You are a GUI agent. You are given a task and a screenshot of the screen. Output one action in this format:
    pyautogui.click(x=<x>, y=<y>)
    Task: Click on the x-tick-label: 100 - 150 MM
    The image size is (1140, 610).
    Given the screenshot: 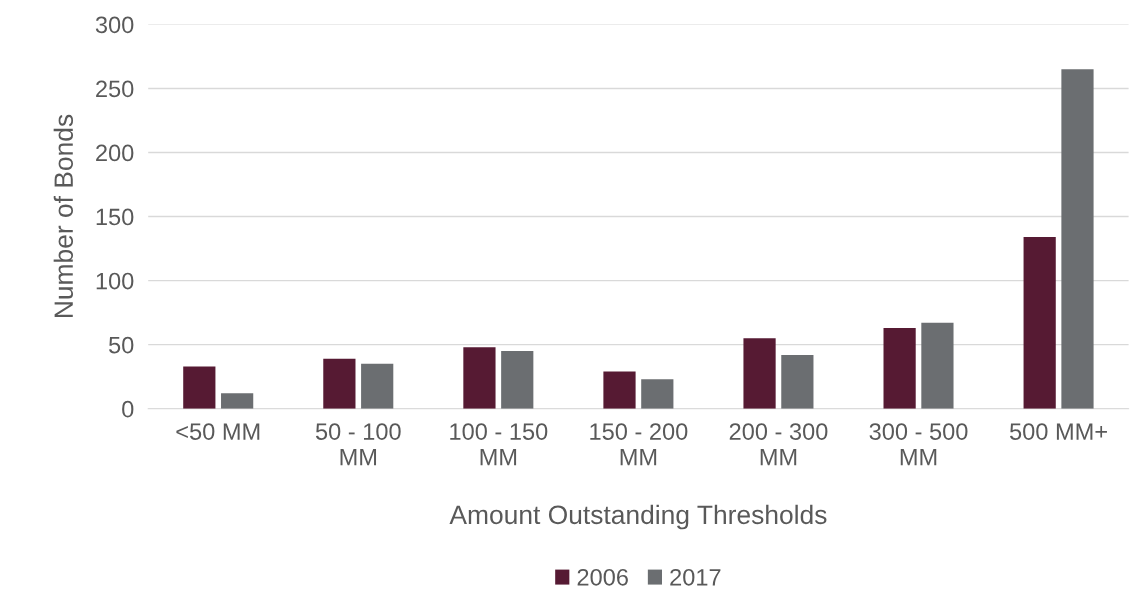 What is the action you would take?
    pyautogui.click(x=499, y=444)
    